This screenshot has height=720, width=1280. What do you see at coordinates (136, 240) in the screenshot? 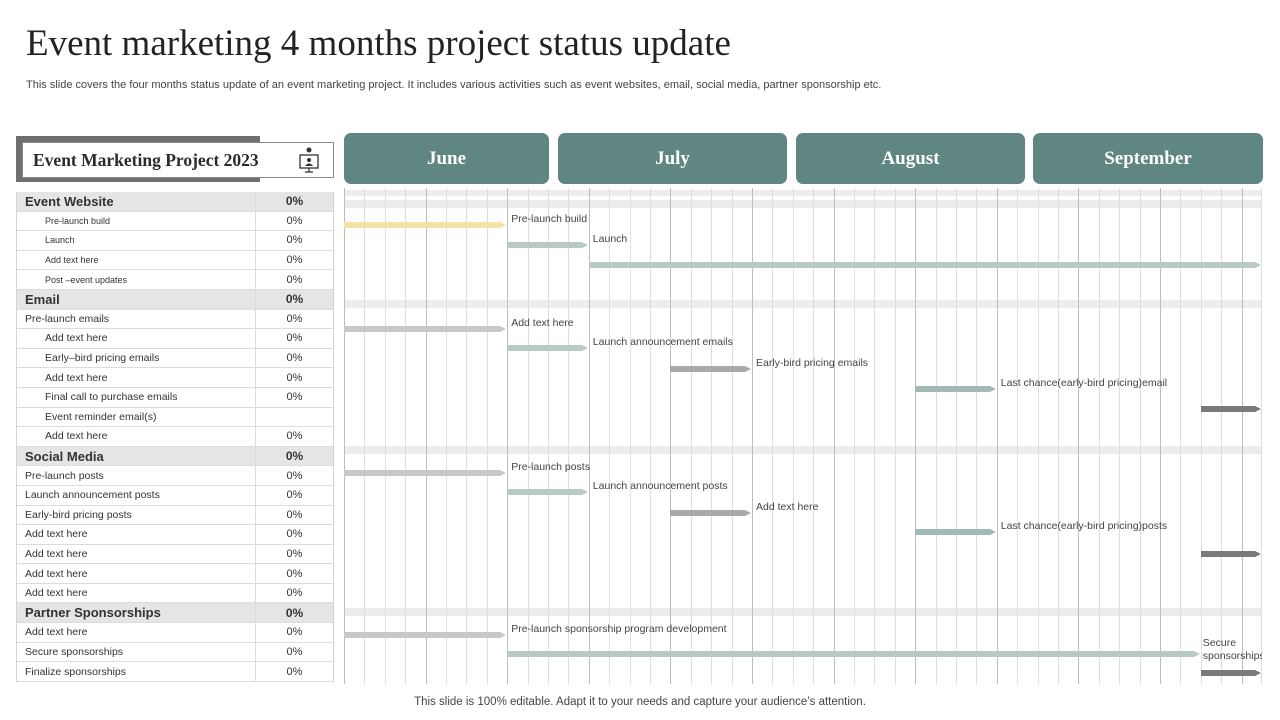
I see `activity-name: Launch` at bounding box center [136, 240].